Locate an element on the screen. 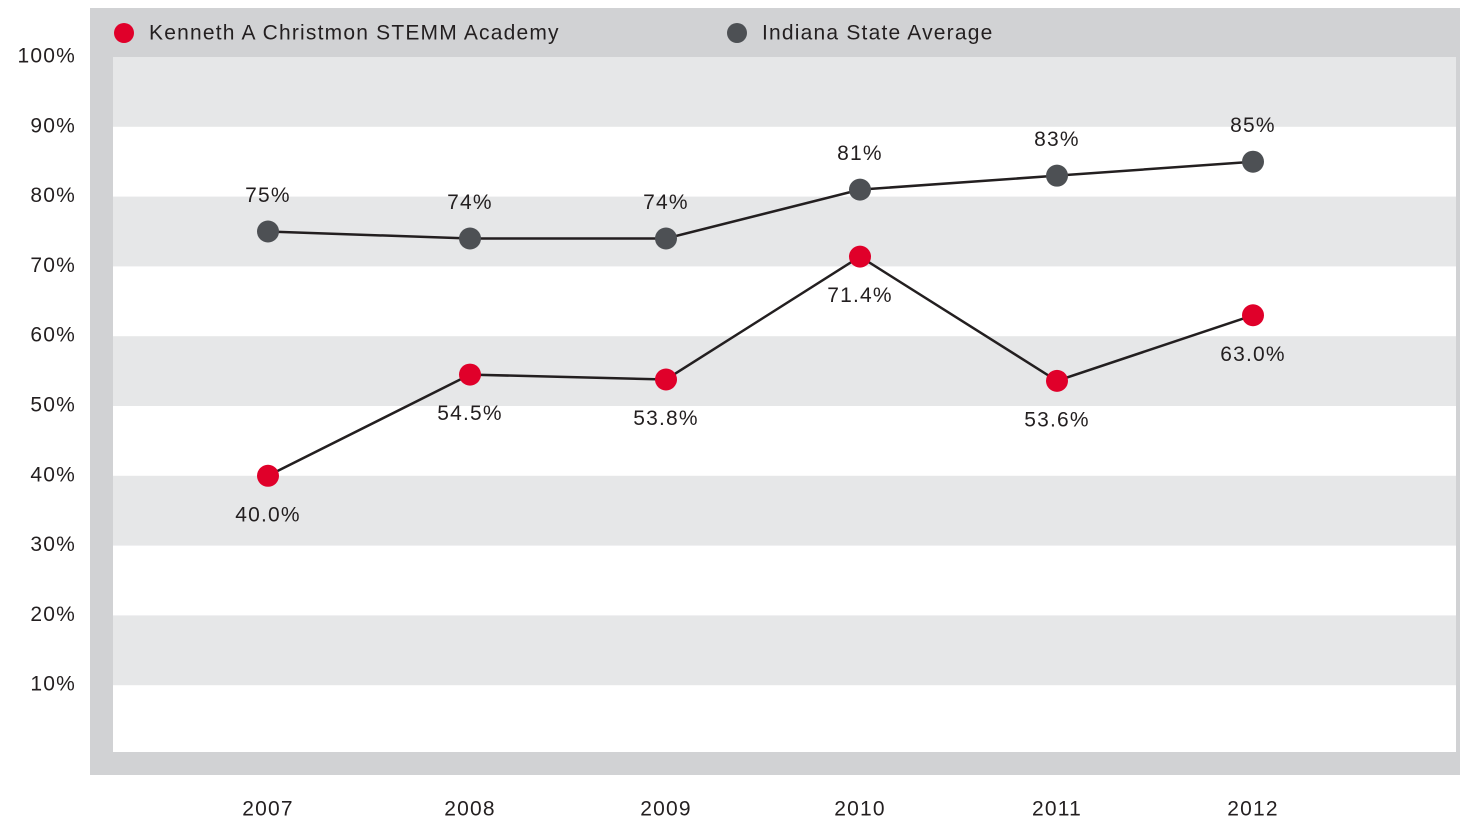 This screenshot has width=1460, height=822. x-tick-label: 2012 is located at coordinates (1253, 809).